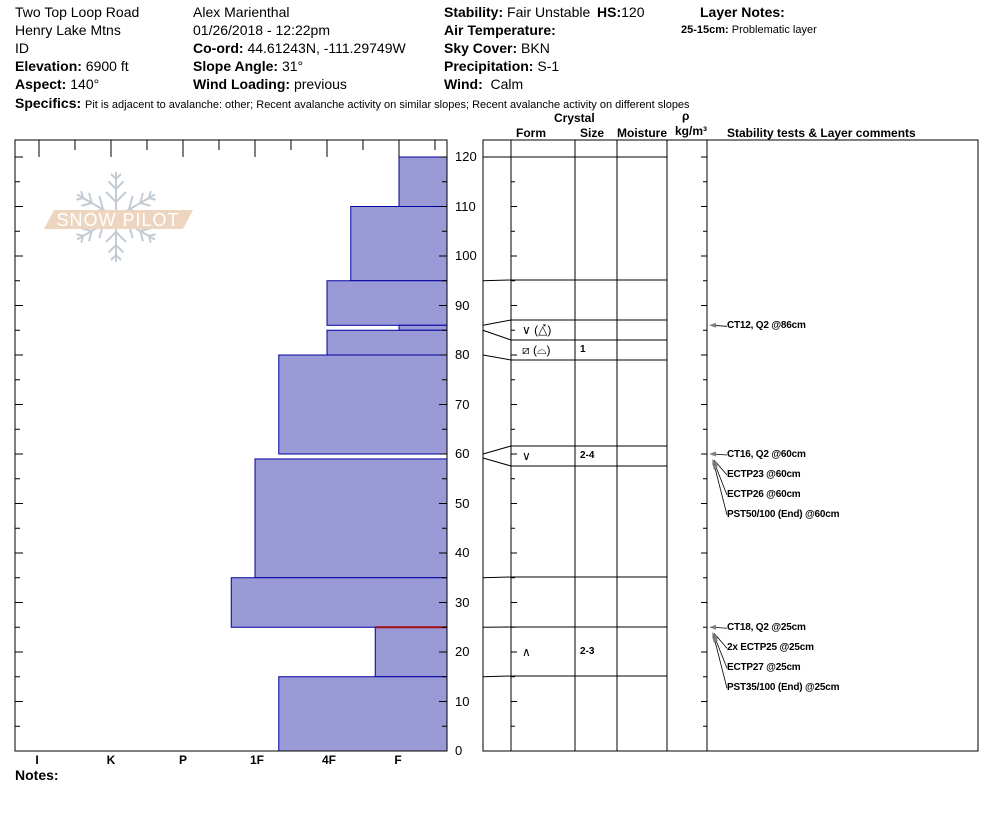 Image resolution: width=994 pixels, height=840 pixels. I want to click on depth-tick-label: 80, so click(462, 354).